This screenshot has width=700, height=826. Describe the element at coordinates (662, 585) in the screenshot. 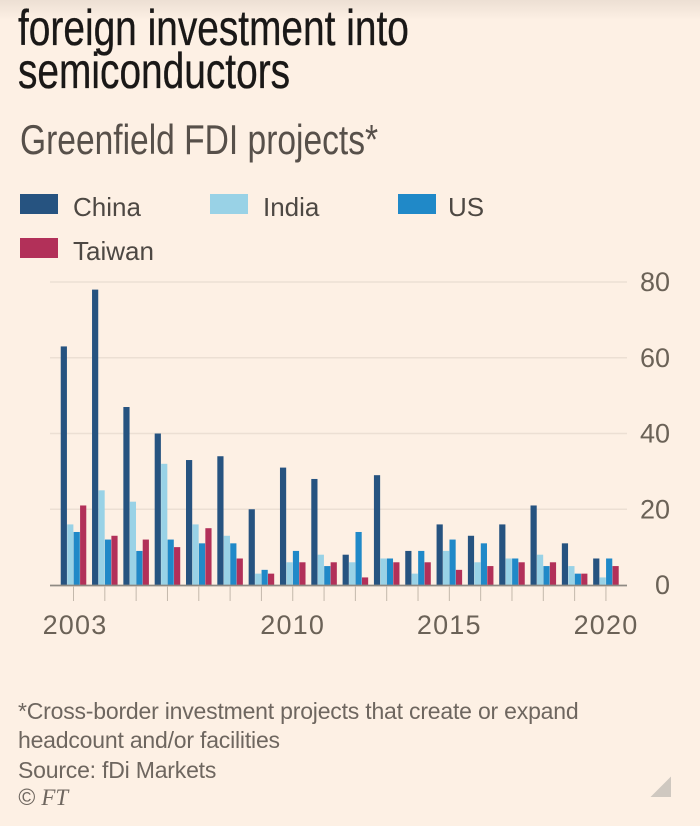

I see `svg-text: 0` at that location.